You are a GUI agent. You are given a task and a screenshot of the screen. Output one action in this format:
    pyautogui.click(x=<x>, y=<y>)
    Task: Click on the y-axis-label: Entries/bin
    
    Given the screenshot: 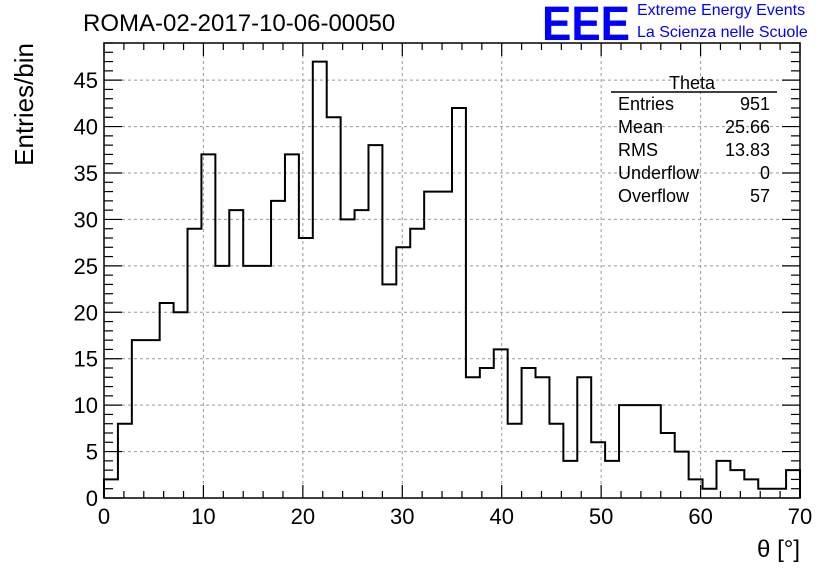 What is the action you would take?
    pyautogui.click(x=24, y=104)
    